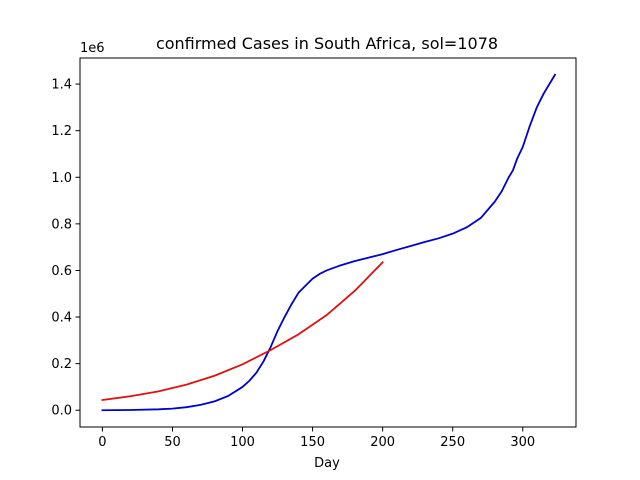 Image resolution: width=640 pixels, height=480 pixels. I want to click on y-tick-label: 0.0, so click(61, 411).